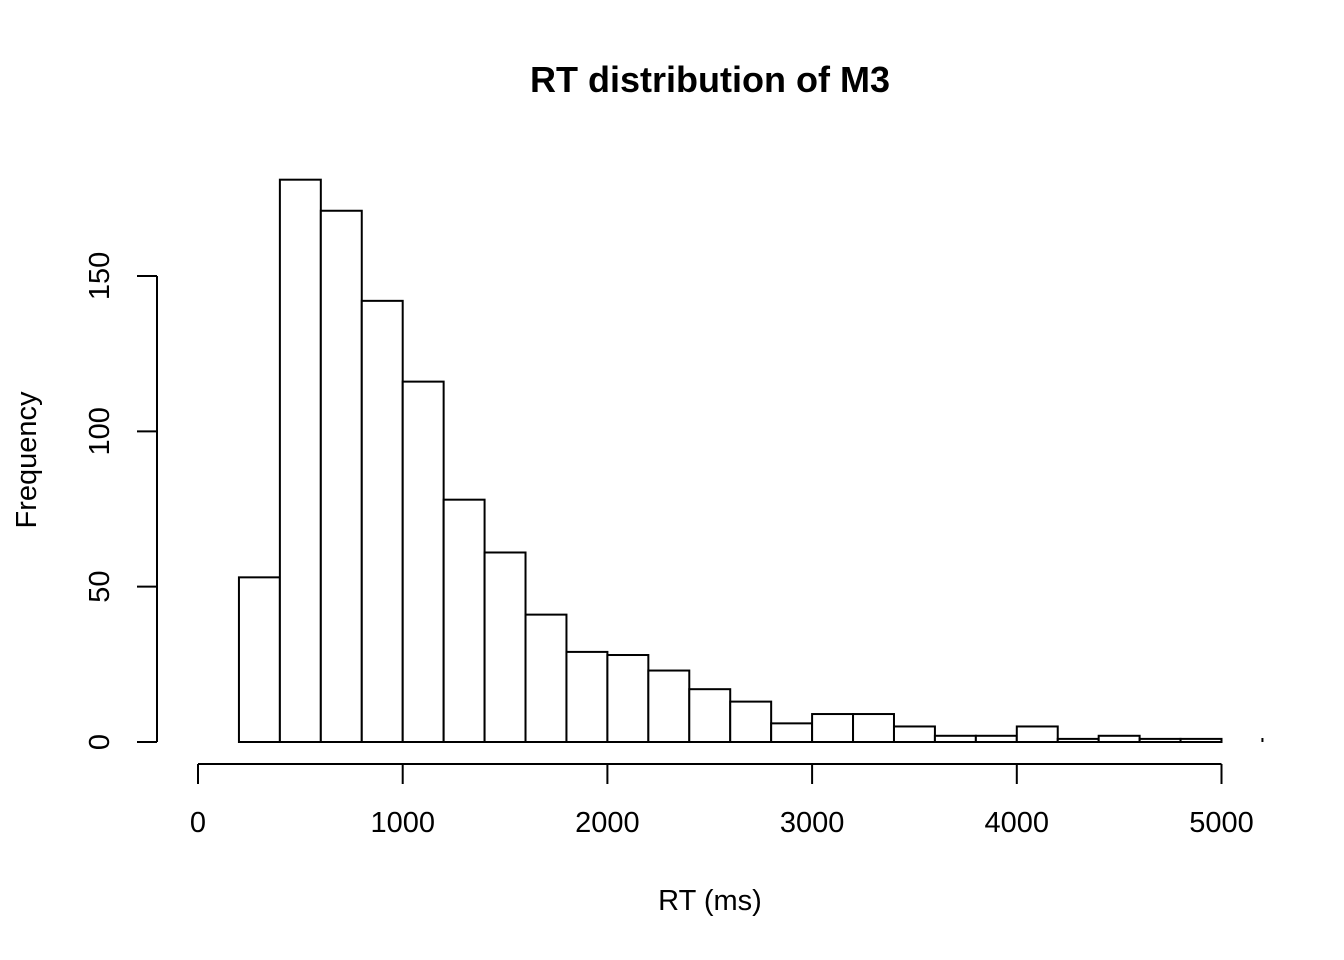  Describe the element at coordinates (198, 823) in the screenshot. I see `x-tick-label: 0` at that location.